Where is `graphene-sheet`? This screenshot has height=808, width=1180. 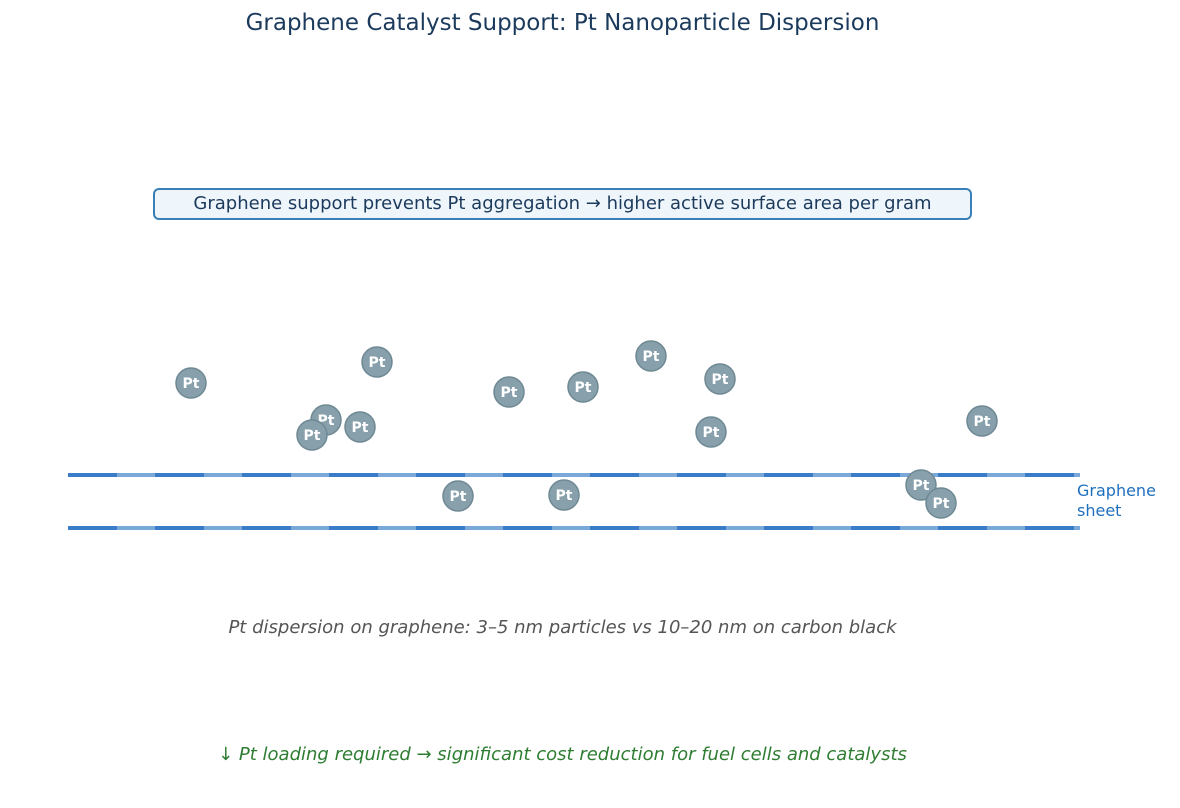
graphene-sheet is located at coordinates (574, 501).